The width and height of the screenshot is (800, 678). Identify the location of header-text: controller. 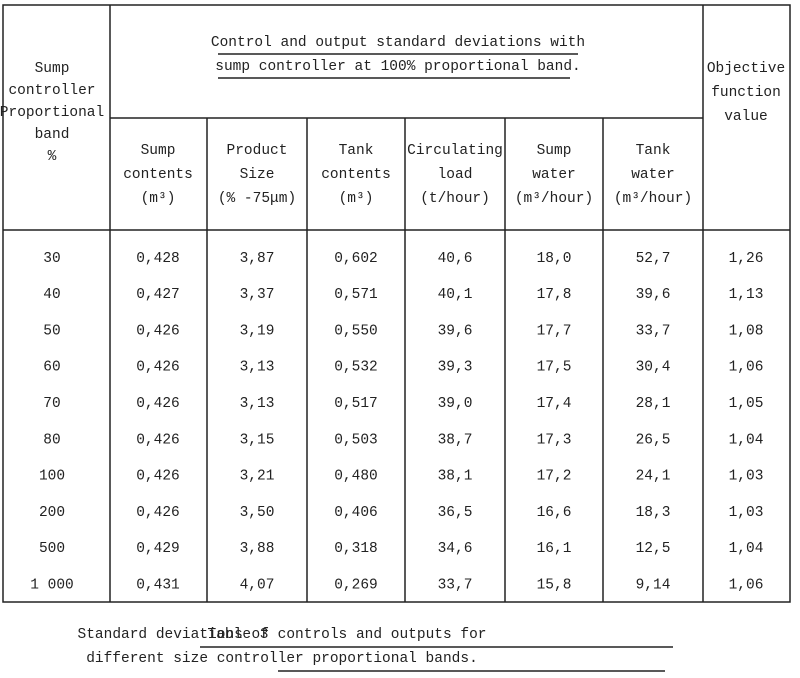
(51, 91).